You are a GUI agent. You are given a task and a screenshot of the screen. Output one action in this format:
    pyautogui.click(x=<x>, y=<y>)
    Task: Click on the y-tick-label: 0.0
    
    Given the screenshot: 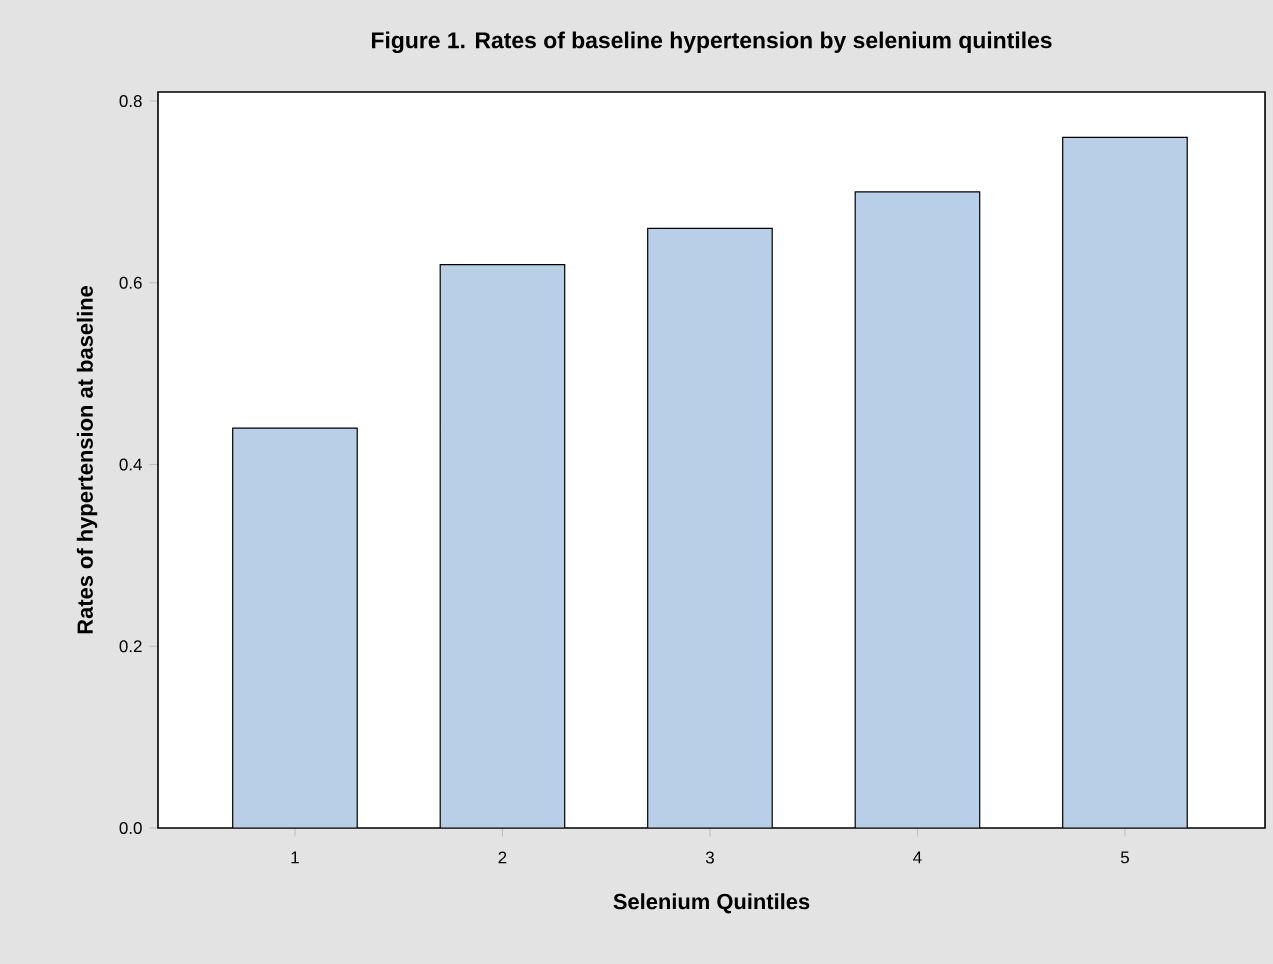 What is the action you would take?
    pyautogui.click(x=130, y=828)
    